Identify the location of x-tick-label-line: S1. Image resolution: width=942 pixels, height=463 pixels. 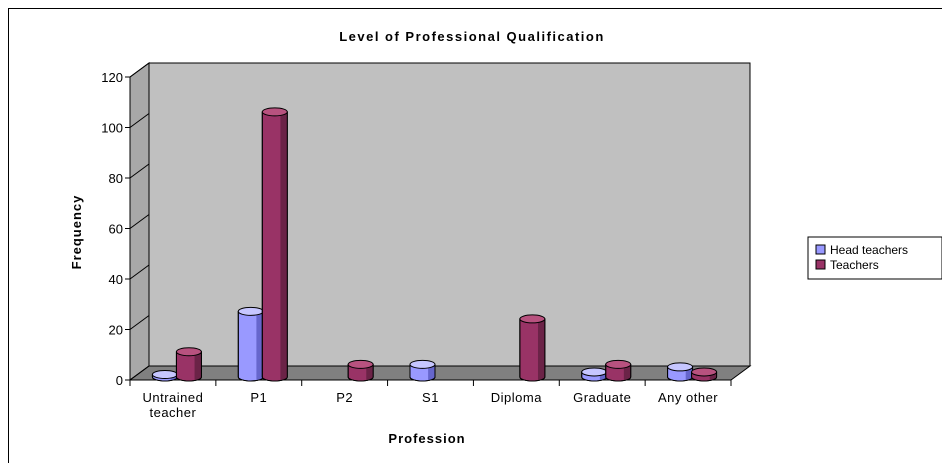
(430, 397).